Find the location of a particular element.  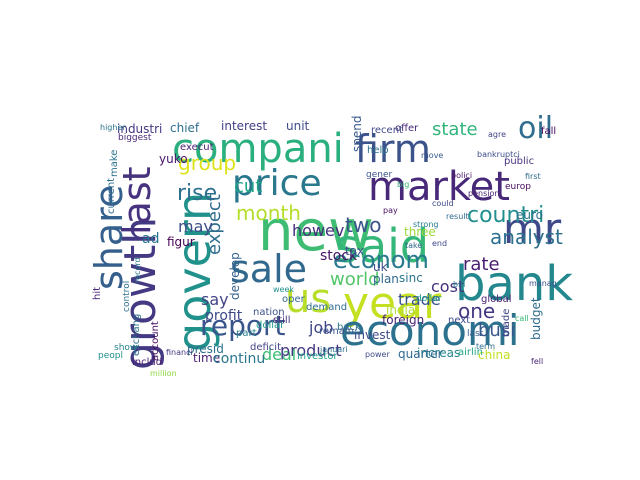

cloud-word: may is located at coordinates (195, 226).